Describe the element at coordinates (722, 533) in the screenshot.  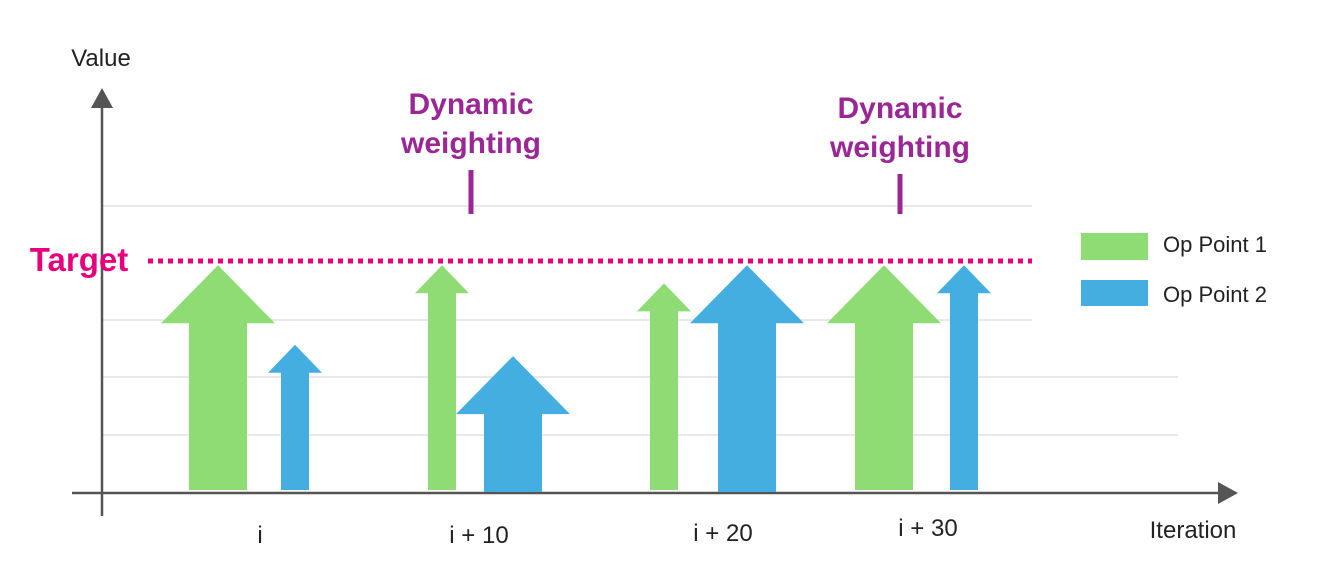
I see `tick-label-i-plus-20: i + 20` at that location.